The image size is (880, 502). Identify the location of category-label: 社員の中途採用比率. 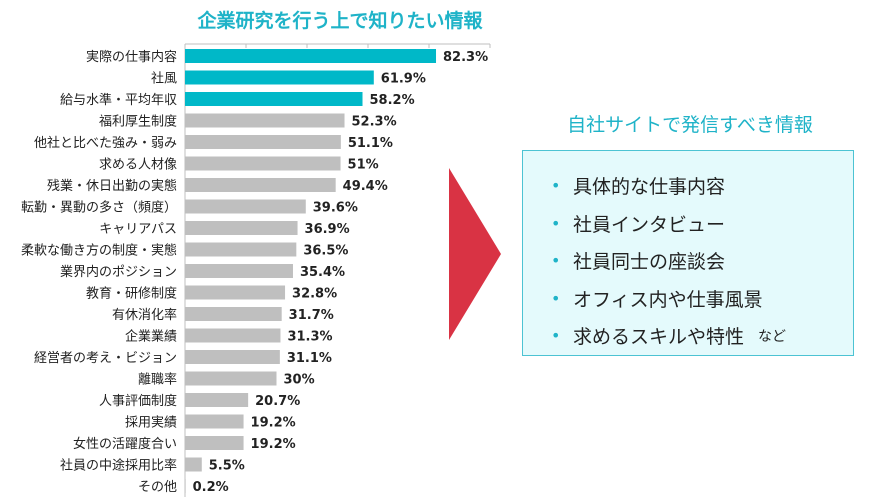
(118, 466).